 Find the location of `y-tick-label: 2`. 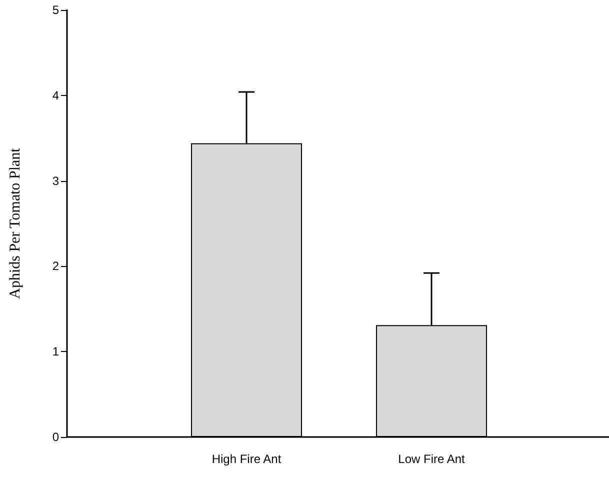

y-tick-label: 2 is located at coordinates (56, 266).